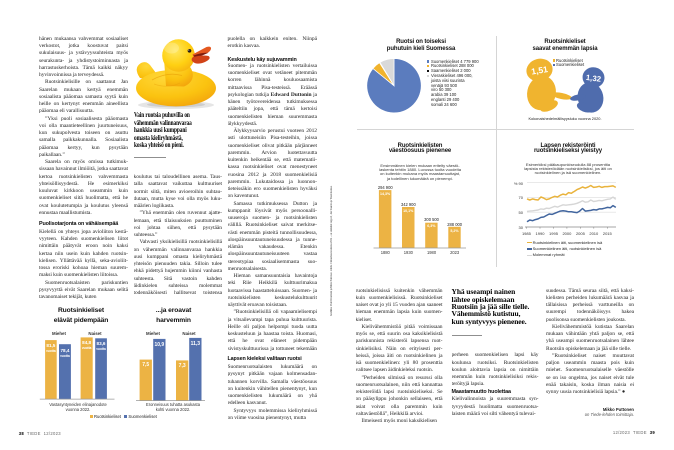 This screenshot has height=450, width=674. Describe the element at coordinates (593, 78) in the screenshot. I see `svg-text: 1,32` at that location.